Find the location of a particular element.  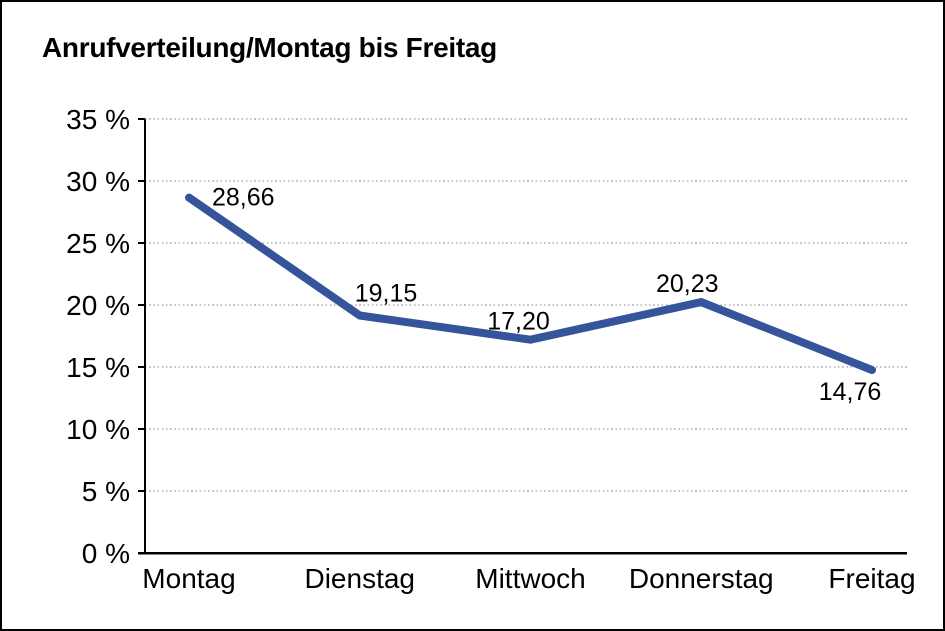

x-axis-category-label: Dienstag is located at coordinates (359, 578).